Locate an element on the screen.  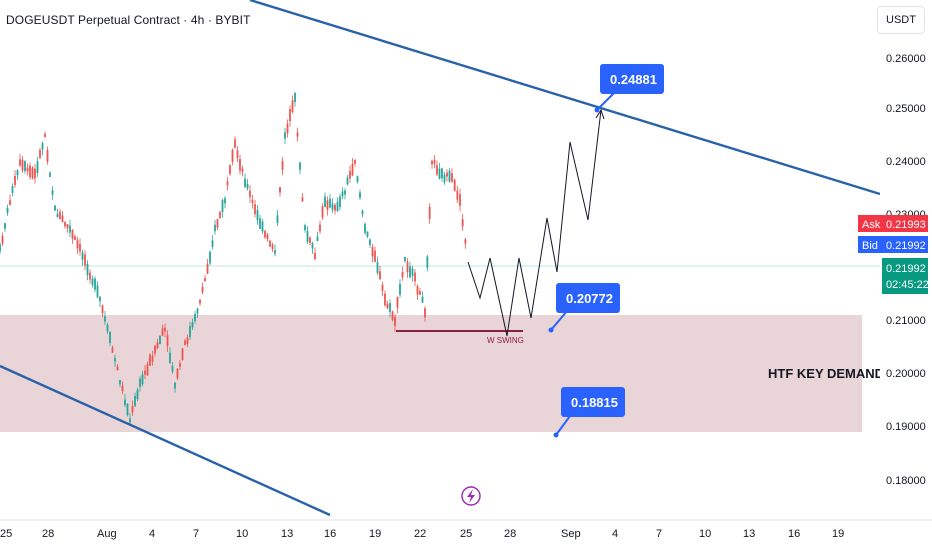
date-tick: 4 is located at coordinates (152, 534).